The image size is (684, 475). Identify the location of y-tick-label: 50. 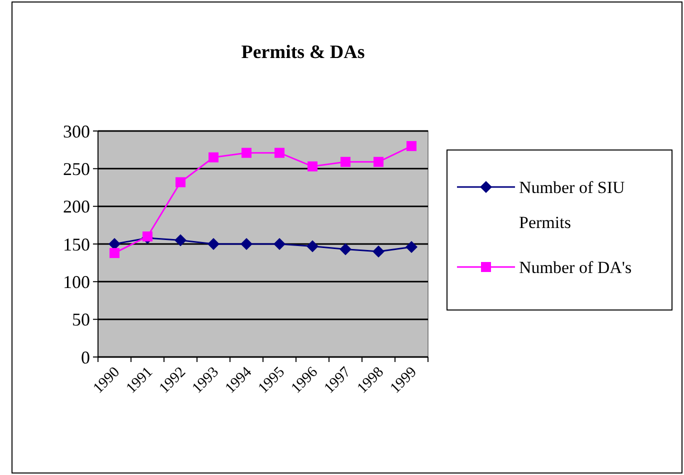
(81, 320).